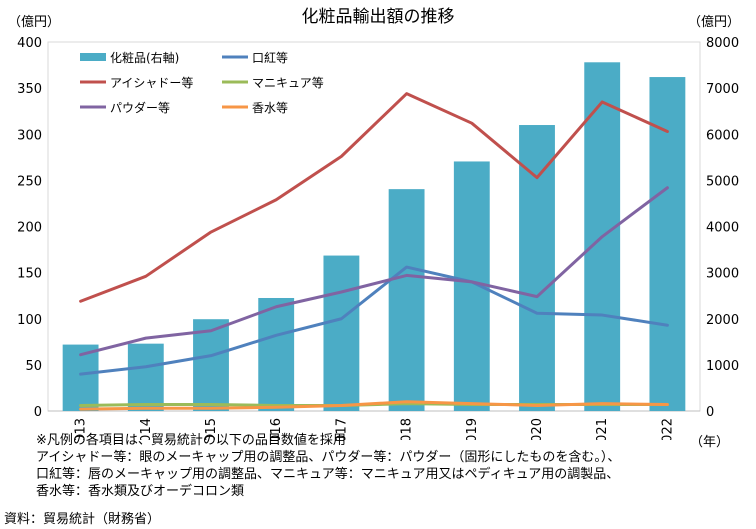 Image resolution: width=756 pixels, height=529 pixels. What do you see at coordinates (29, 181) in the screenshot?
I see `left-tick-label: 250` at bounding box center [29, 181].